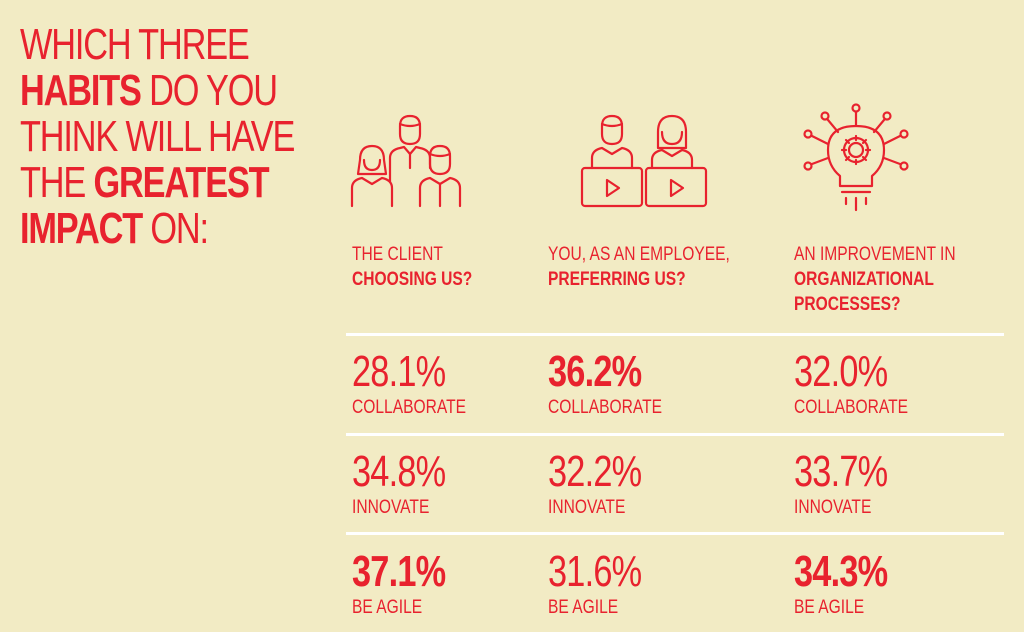 The height and width of the screenshot is (632, 1024). Describe the element at coordinates (209, 90) in the screenshot. I see `headline-line-2-rest: DO YOU` at that location.